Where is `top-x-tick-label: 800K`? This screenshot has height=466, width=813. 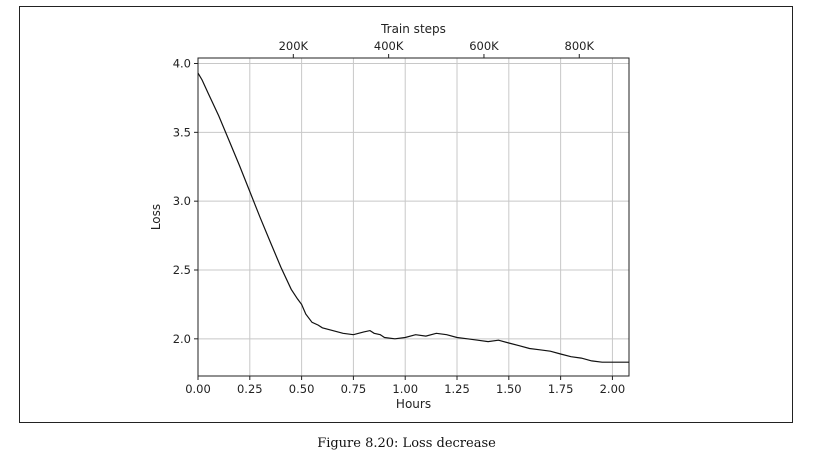
top-x-tick-label: 800K is located at coordinates (580, 46).